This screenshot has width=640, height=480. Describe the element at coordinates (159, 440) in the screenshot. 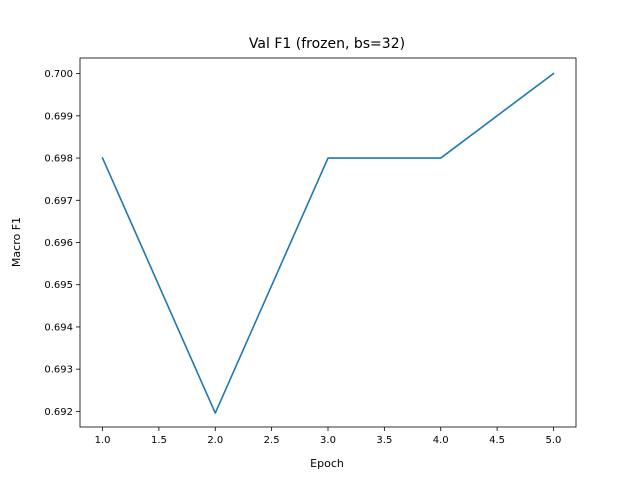

I see `x-tick-label: 1.5` at that location.